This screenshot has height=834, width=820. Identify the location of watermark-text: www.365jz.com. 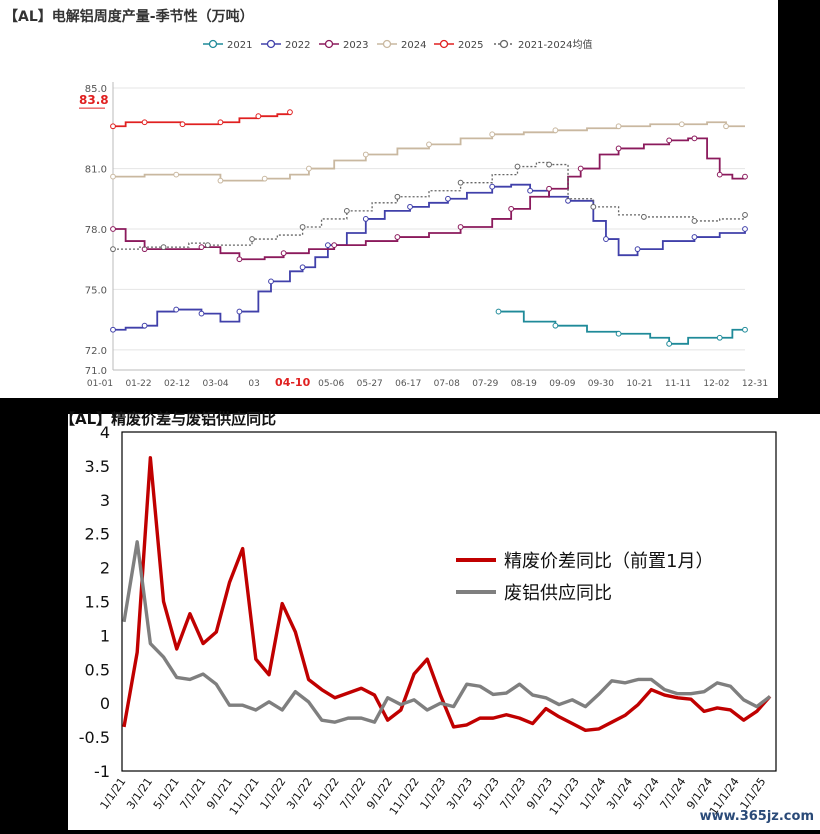
(756, 816).